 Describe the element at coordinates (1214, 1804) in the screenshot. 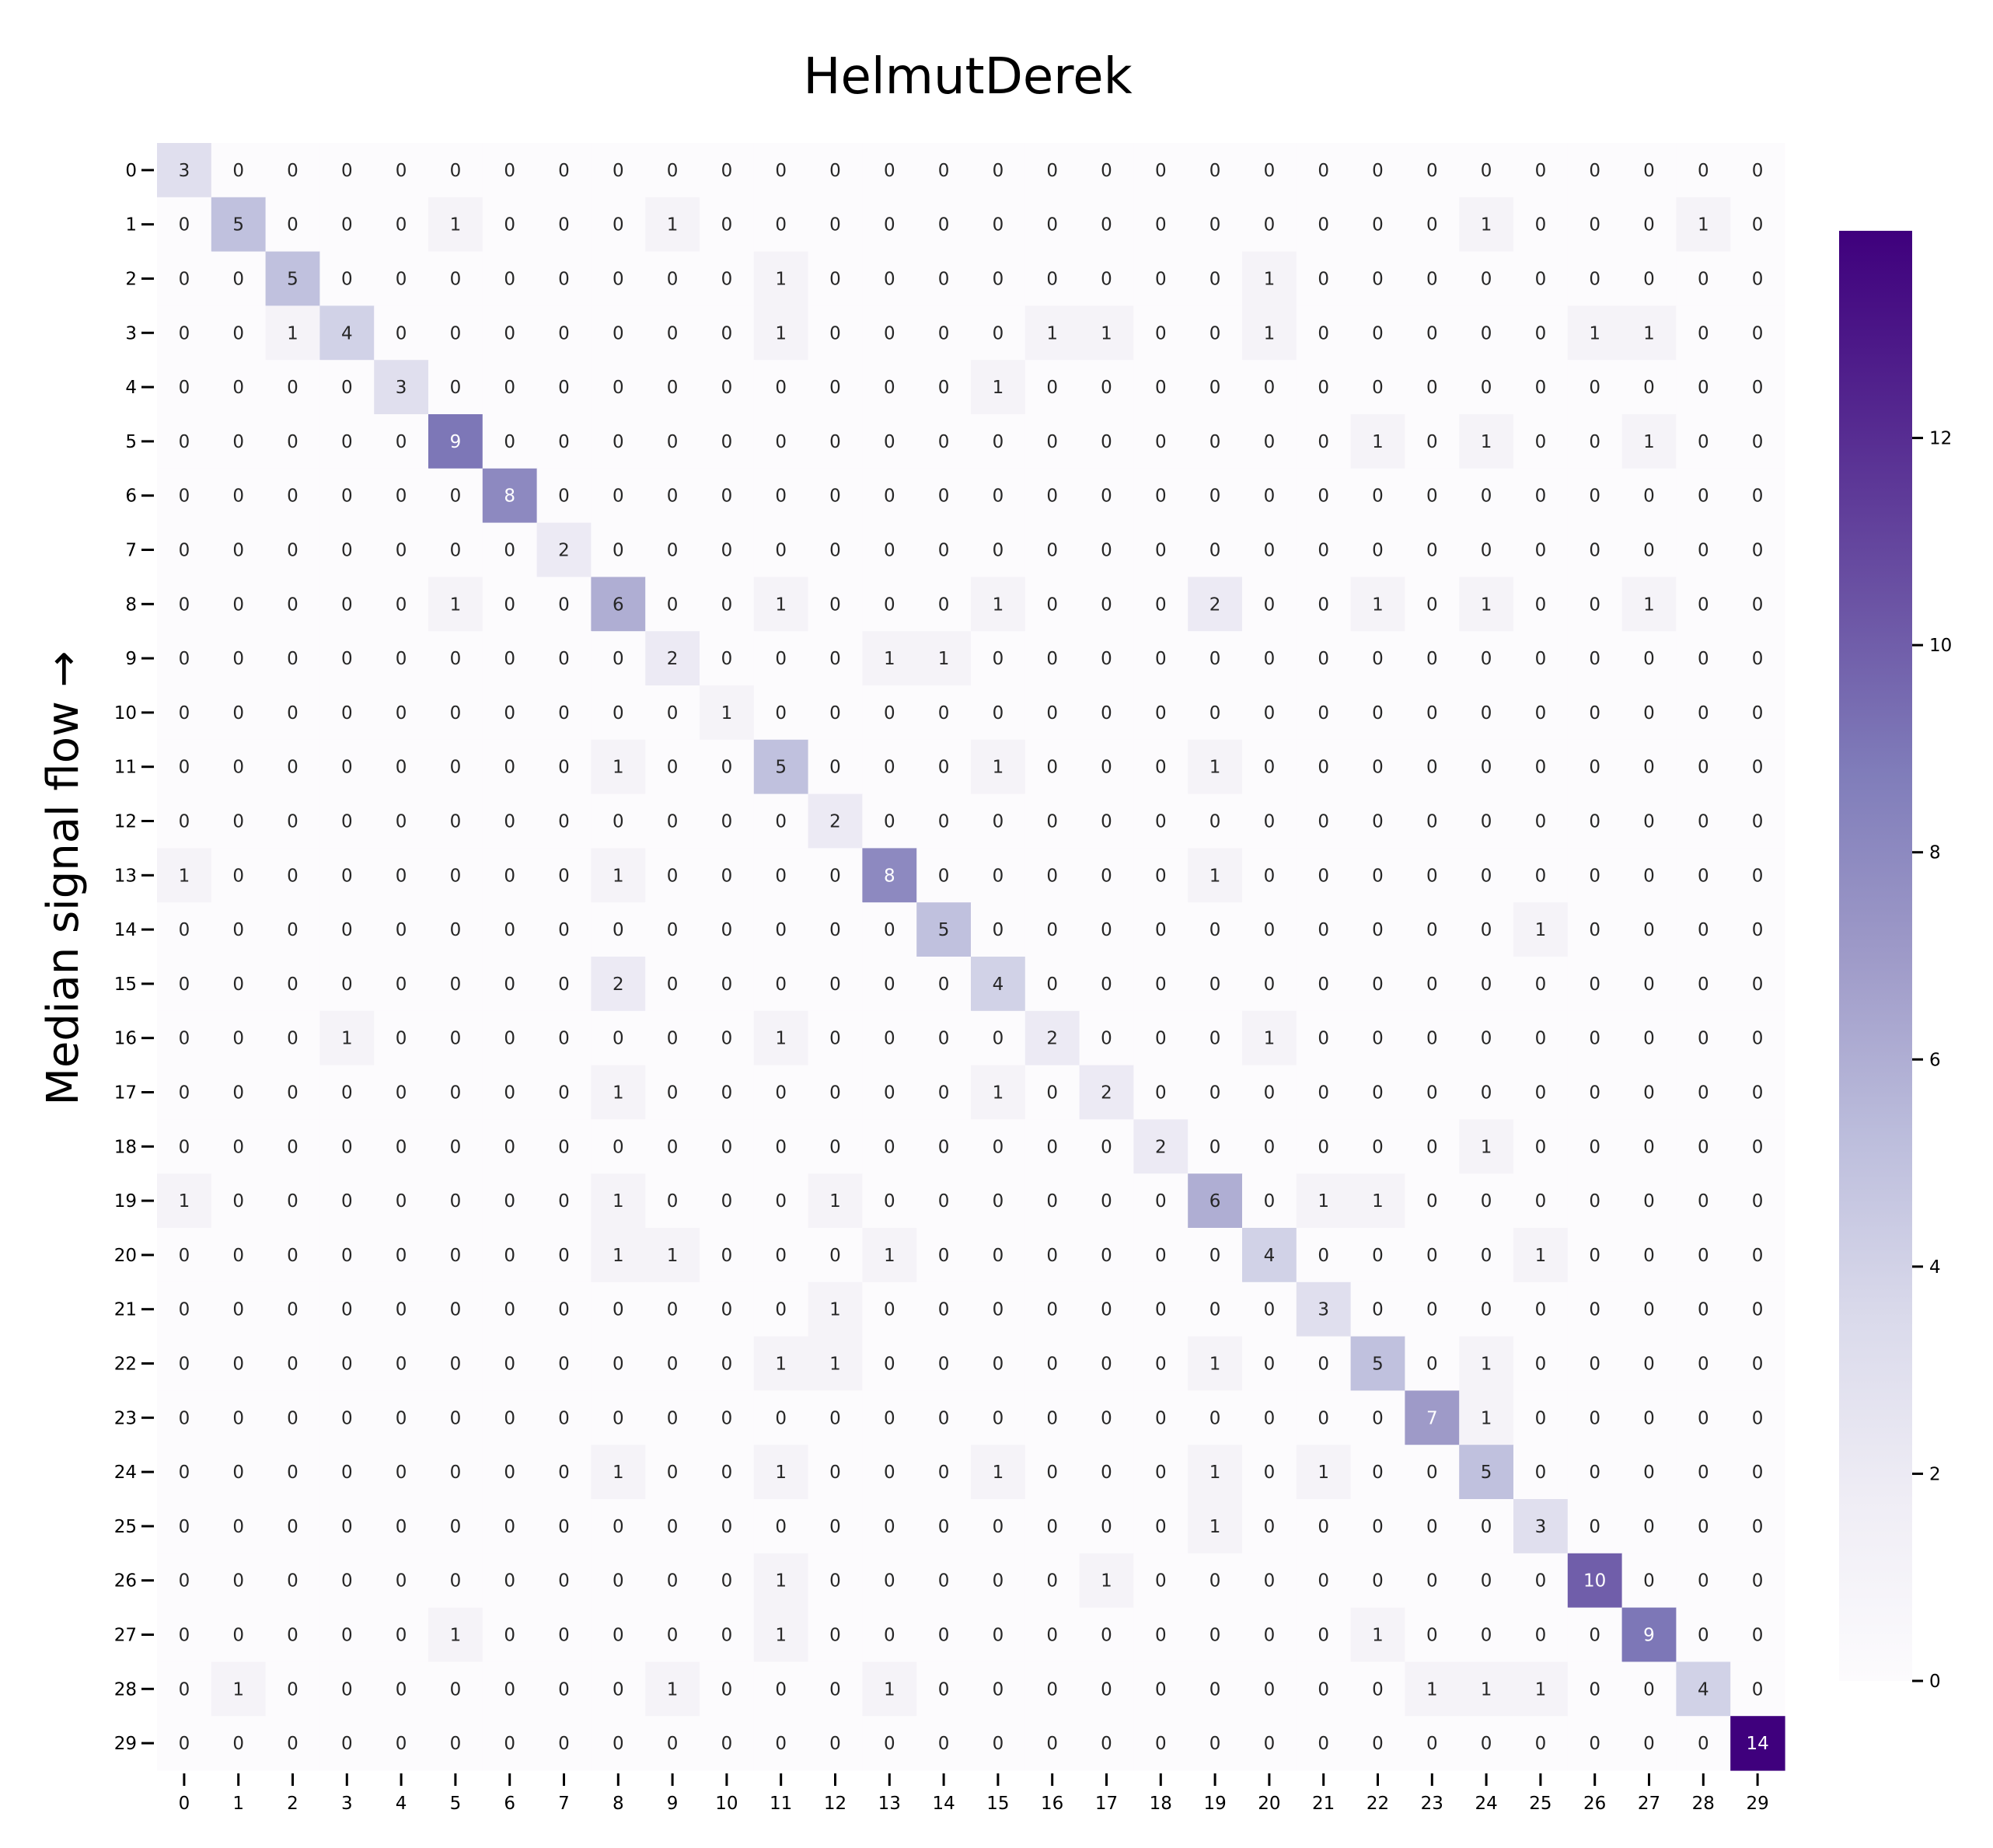

I see `x-tick-label: 19` at that location.